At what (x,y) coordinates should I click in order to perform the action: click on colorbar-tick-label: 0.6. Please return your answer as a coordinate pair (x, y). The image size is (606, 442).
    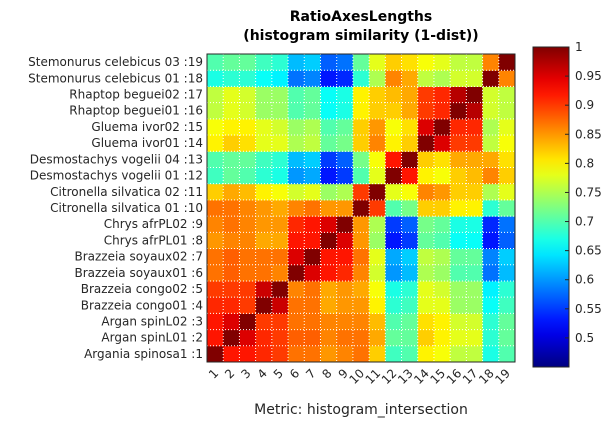
    Looking at the image, I should click on (584, 280).